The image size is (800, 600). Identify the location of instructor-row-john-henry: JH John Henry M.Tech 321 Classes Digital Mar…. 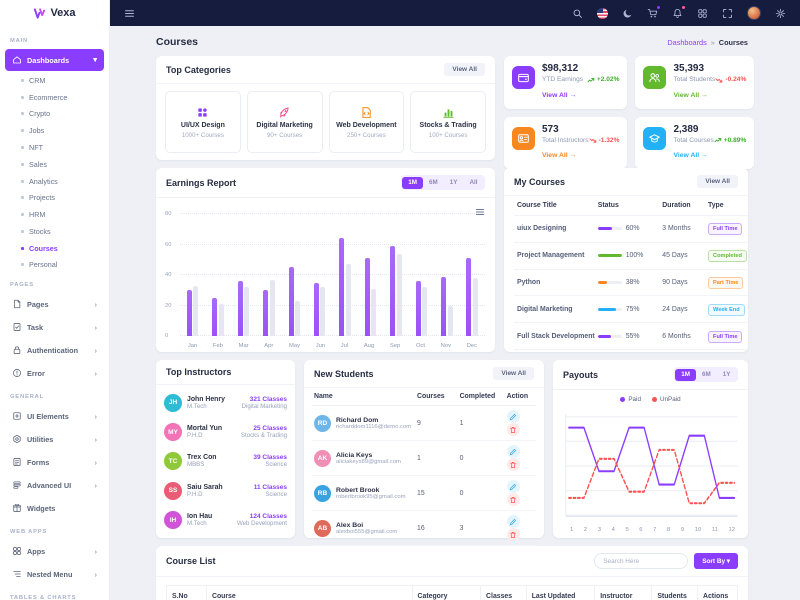
(225, 402).